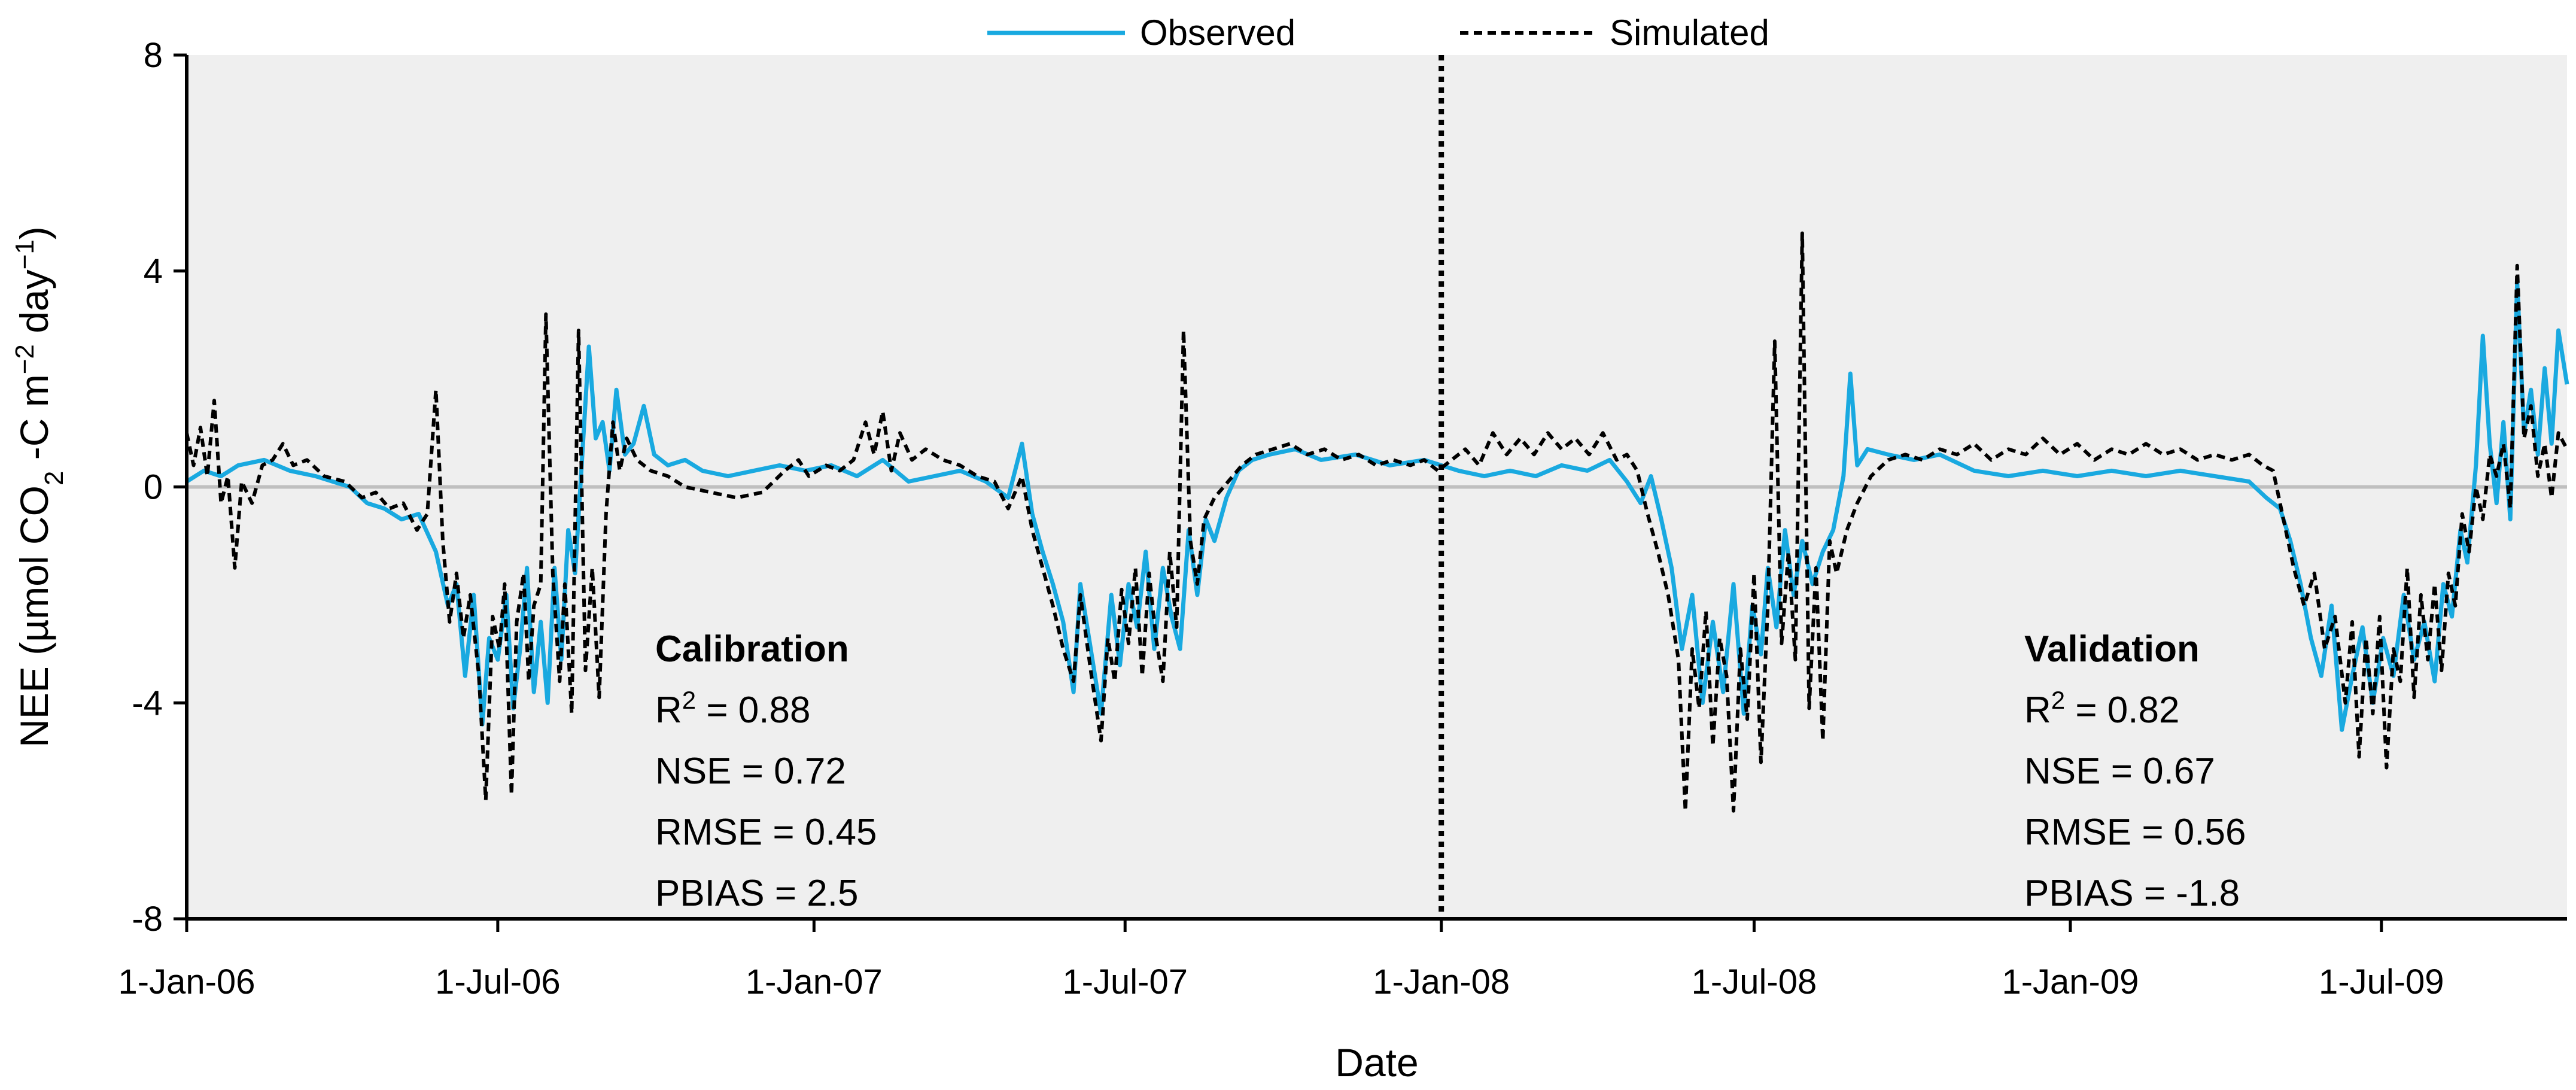 Image resolution: width=2576 pixels, height=1090 pixels. I want to click on validation-r2: R2 = 0.82, so click(2101, 708).